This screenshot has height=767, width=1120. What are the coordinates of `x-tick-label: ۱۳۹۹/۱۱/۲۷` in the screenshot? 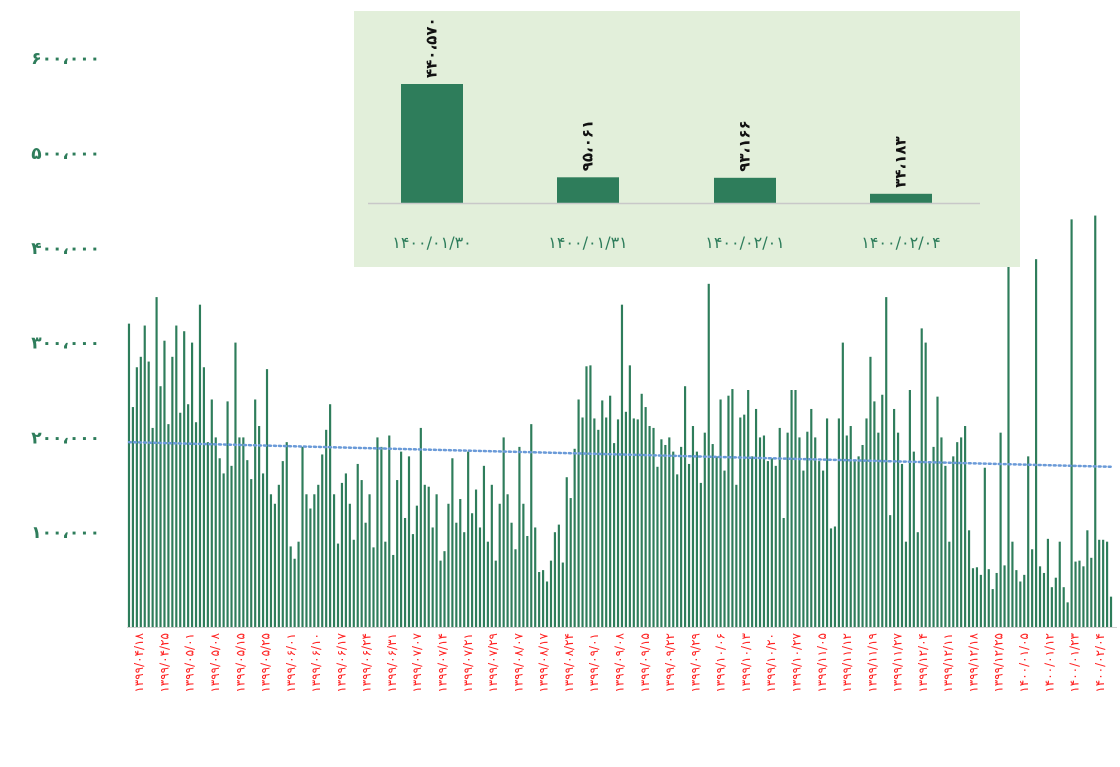 It's located at (898, 662).